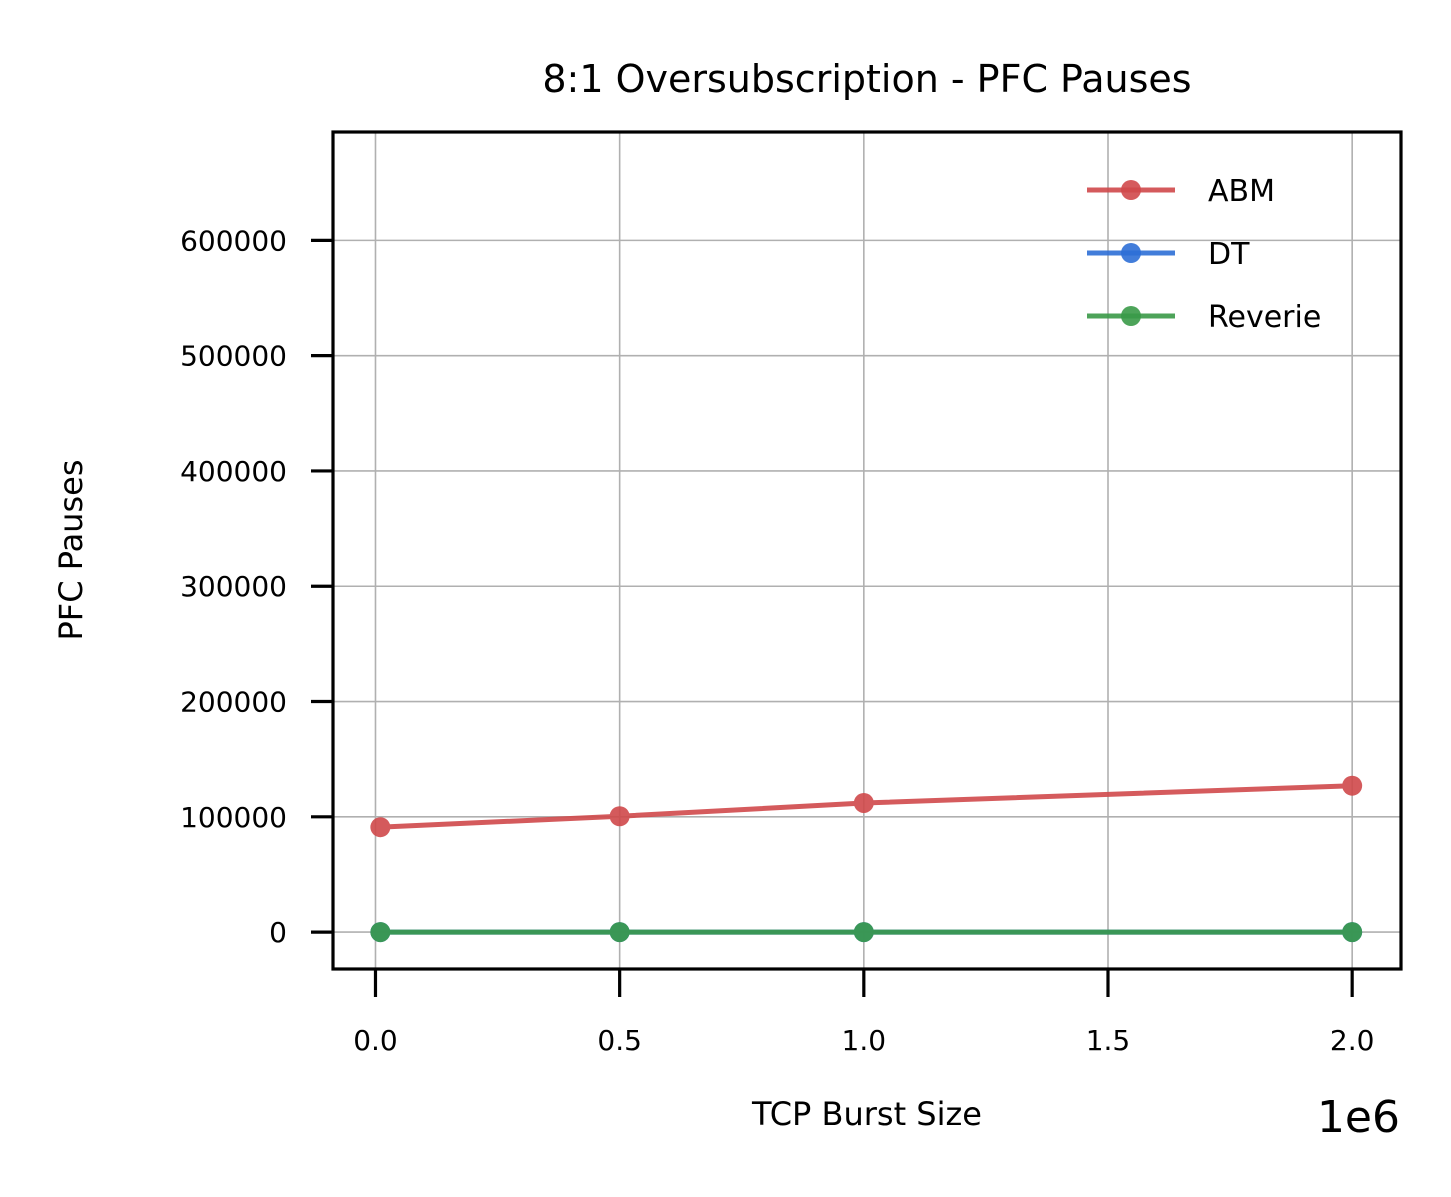 The width and height of the screenshot is (1451, 1197). Describe the element at coordinates (619, 1040) in the screenshot. I see `x-tick-label: 0.5` at that location.